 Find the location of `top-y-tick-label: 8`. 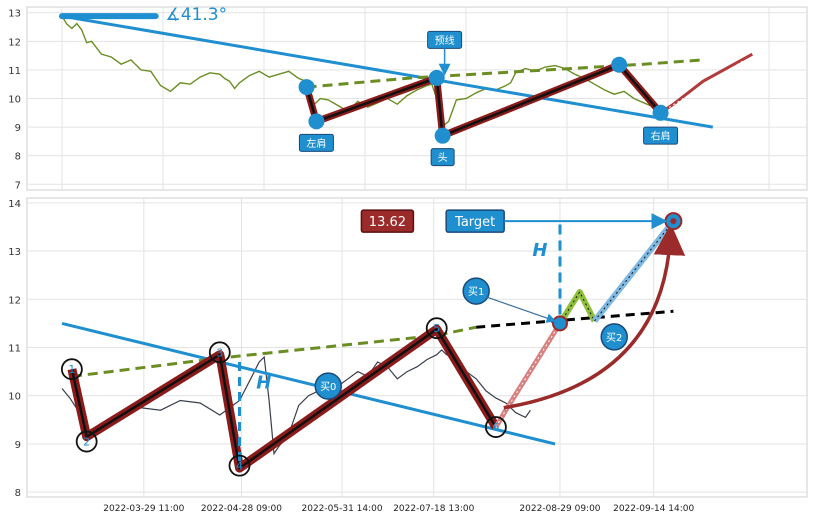

top-y-tick-label: 8 is located at coordinates (18, 157).